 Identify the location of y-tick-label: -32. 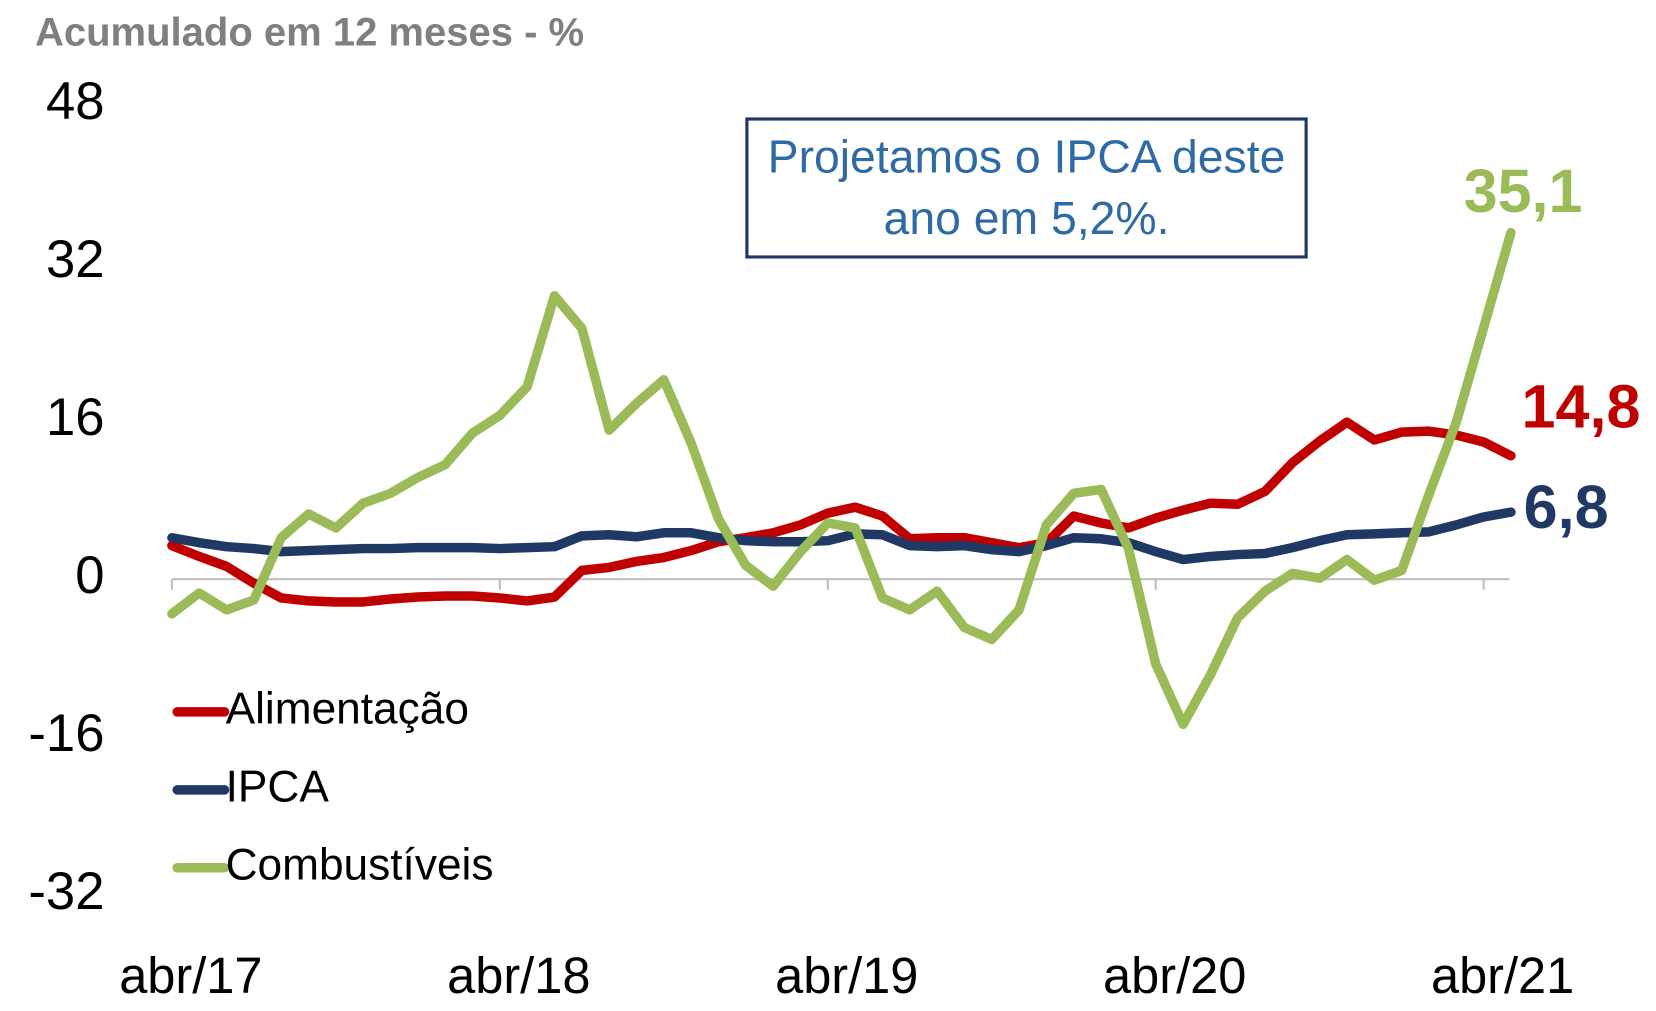
(66, 891).